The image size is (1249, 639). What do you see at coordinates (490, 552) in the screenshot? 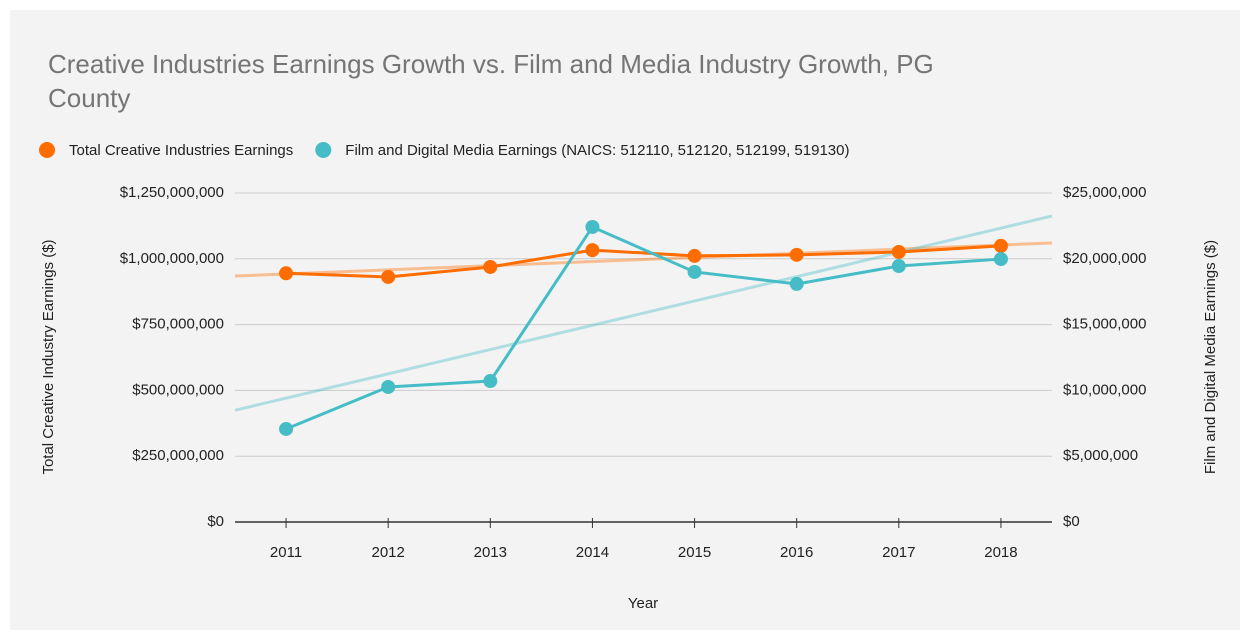
I see `x-tick-label: 2013` at bounding box center [490, 552].